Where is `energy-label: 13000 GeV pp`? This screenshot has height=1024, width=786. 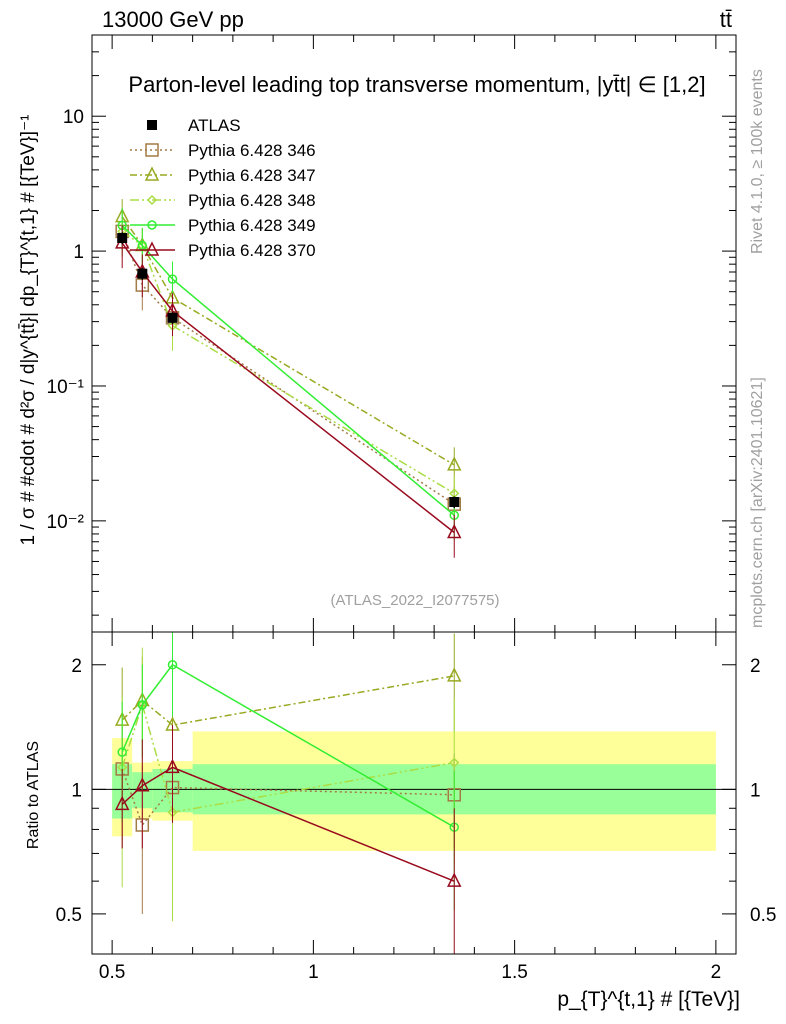 energy-label: 13000 GeV pp is located at coordinates (173, 19).